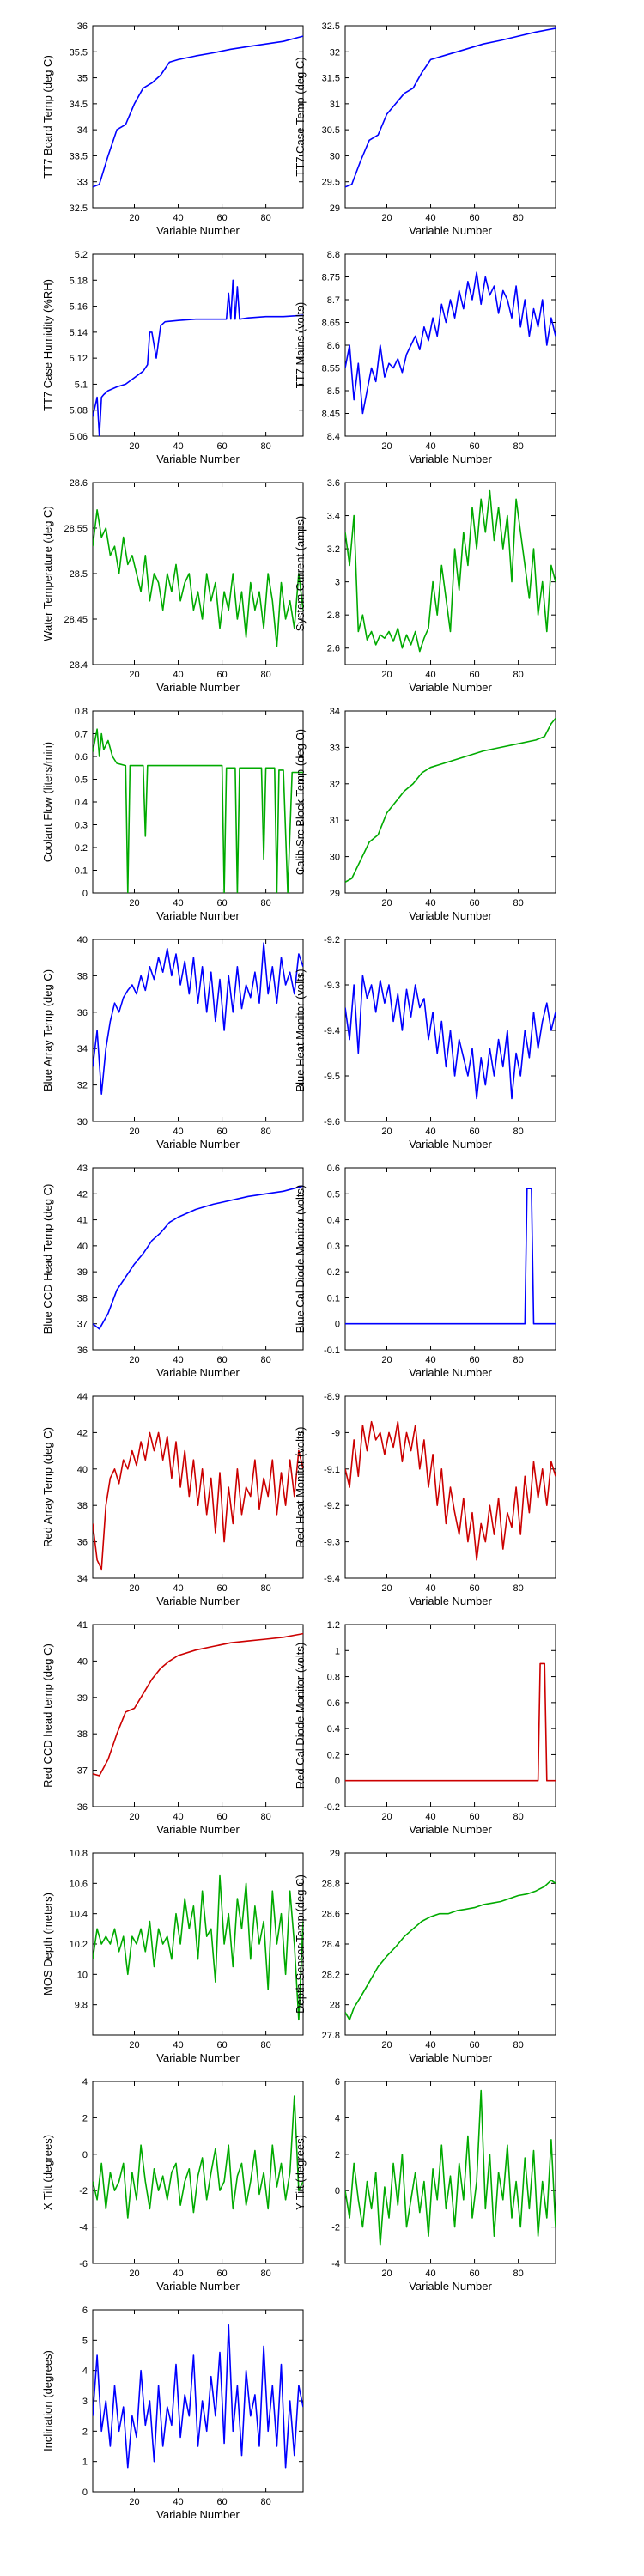 This screenshot has height=2576, width=644. I want to click on y-axis-label: Blue Heat Monitor (volts), so click(301, 1030).